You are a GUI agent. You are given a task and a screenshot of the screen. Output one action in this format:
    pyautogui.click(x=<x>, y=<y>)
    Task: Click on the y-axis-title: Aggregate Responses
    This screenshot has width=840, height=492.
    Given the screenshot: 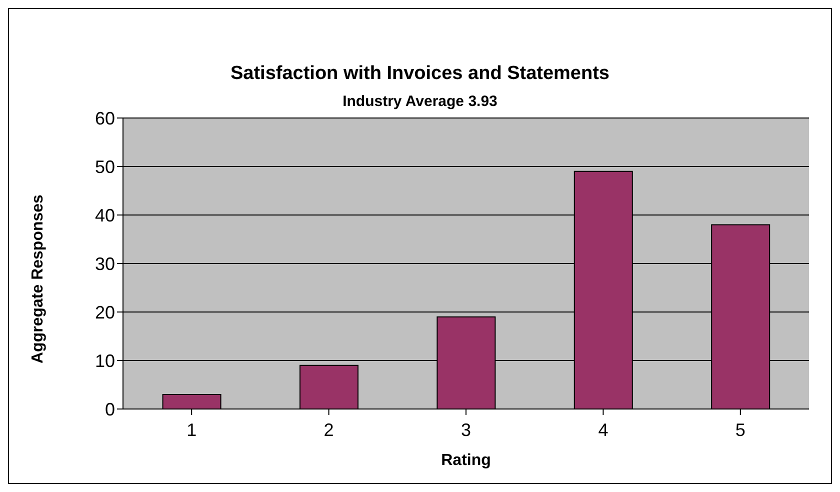 What is the action you would take?
    pyautogui.click(x=38, y=279)
    